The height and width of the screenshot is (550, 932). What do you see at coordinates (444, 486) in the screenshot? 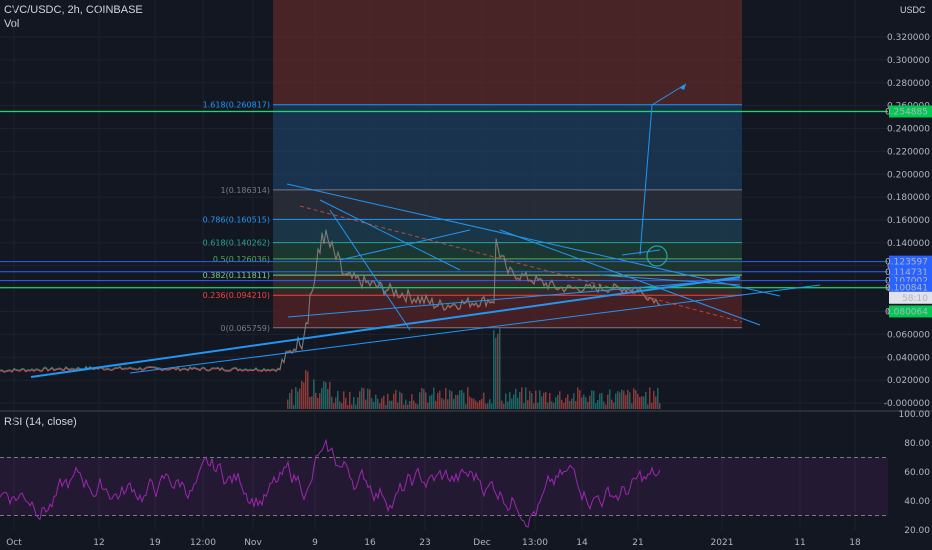
I see `rsi-band-fill` at bounding box center [444, 486].